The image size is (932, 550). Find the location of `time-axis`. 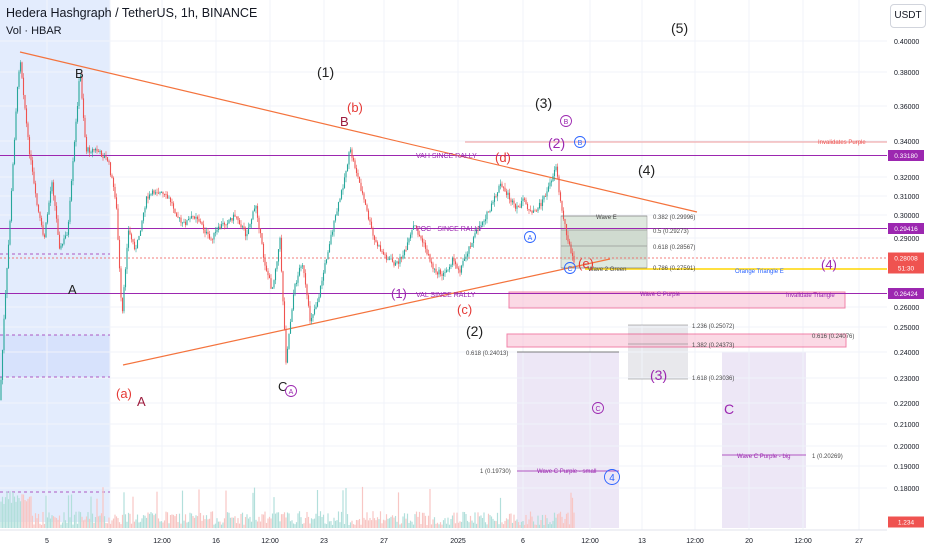

time-axis is located at coordinates (443, 540).